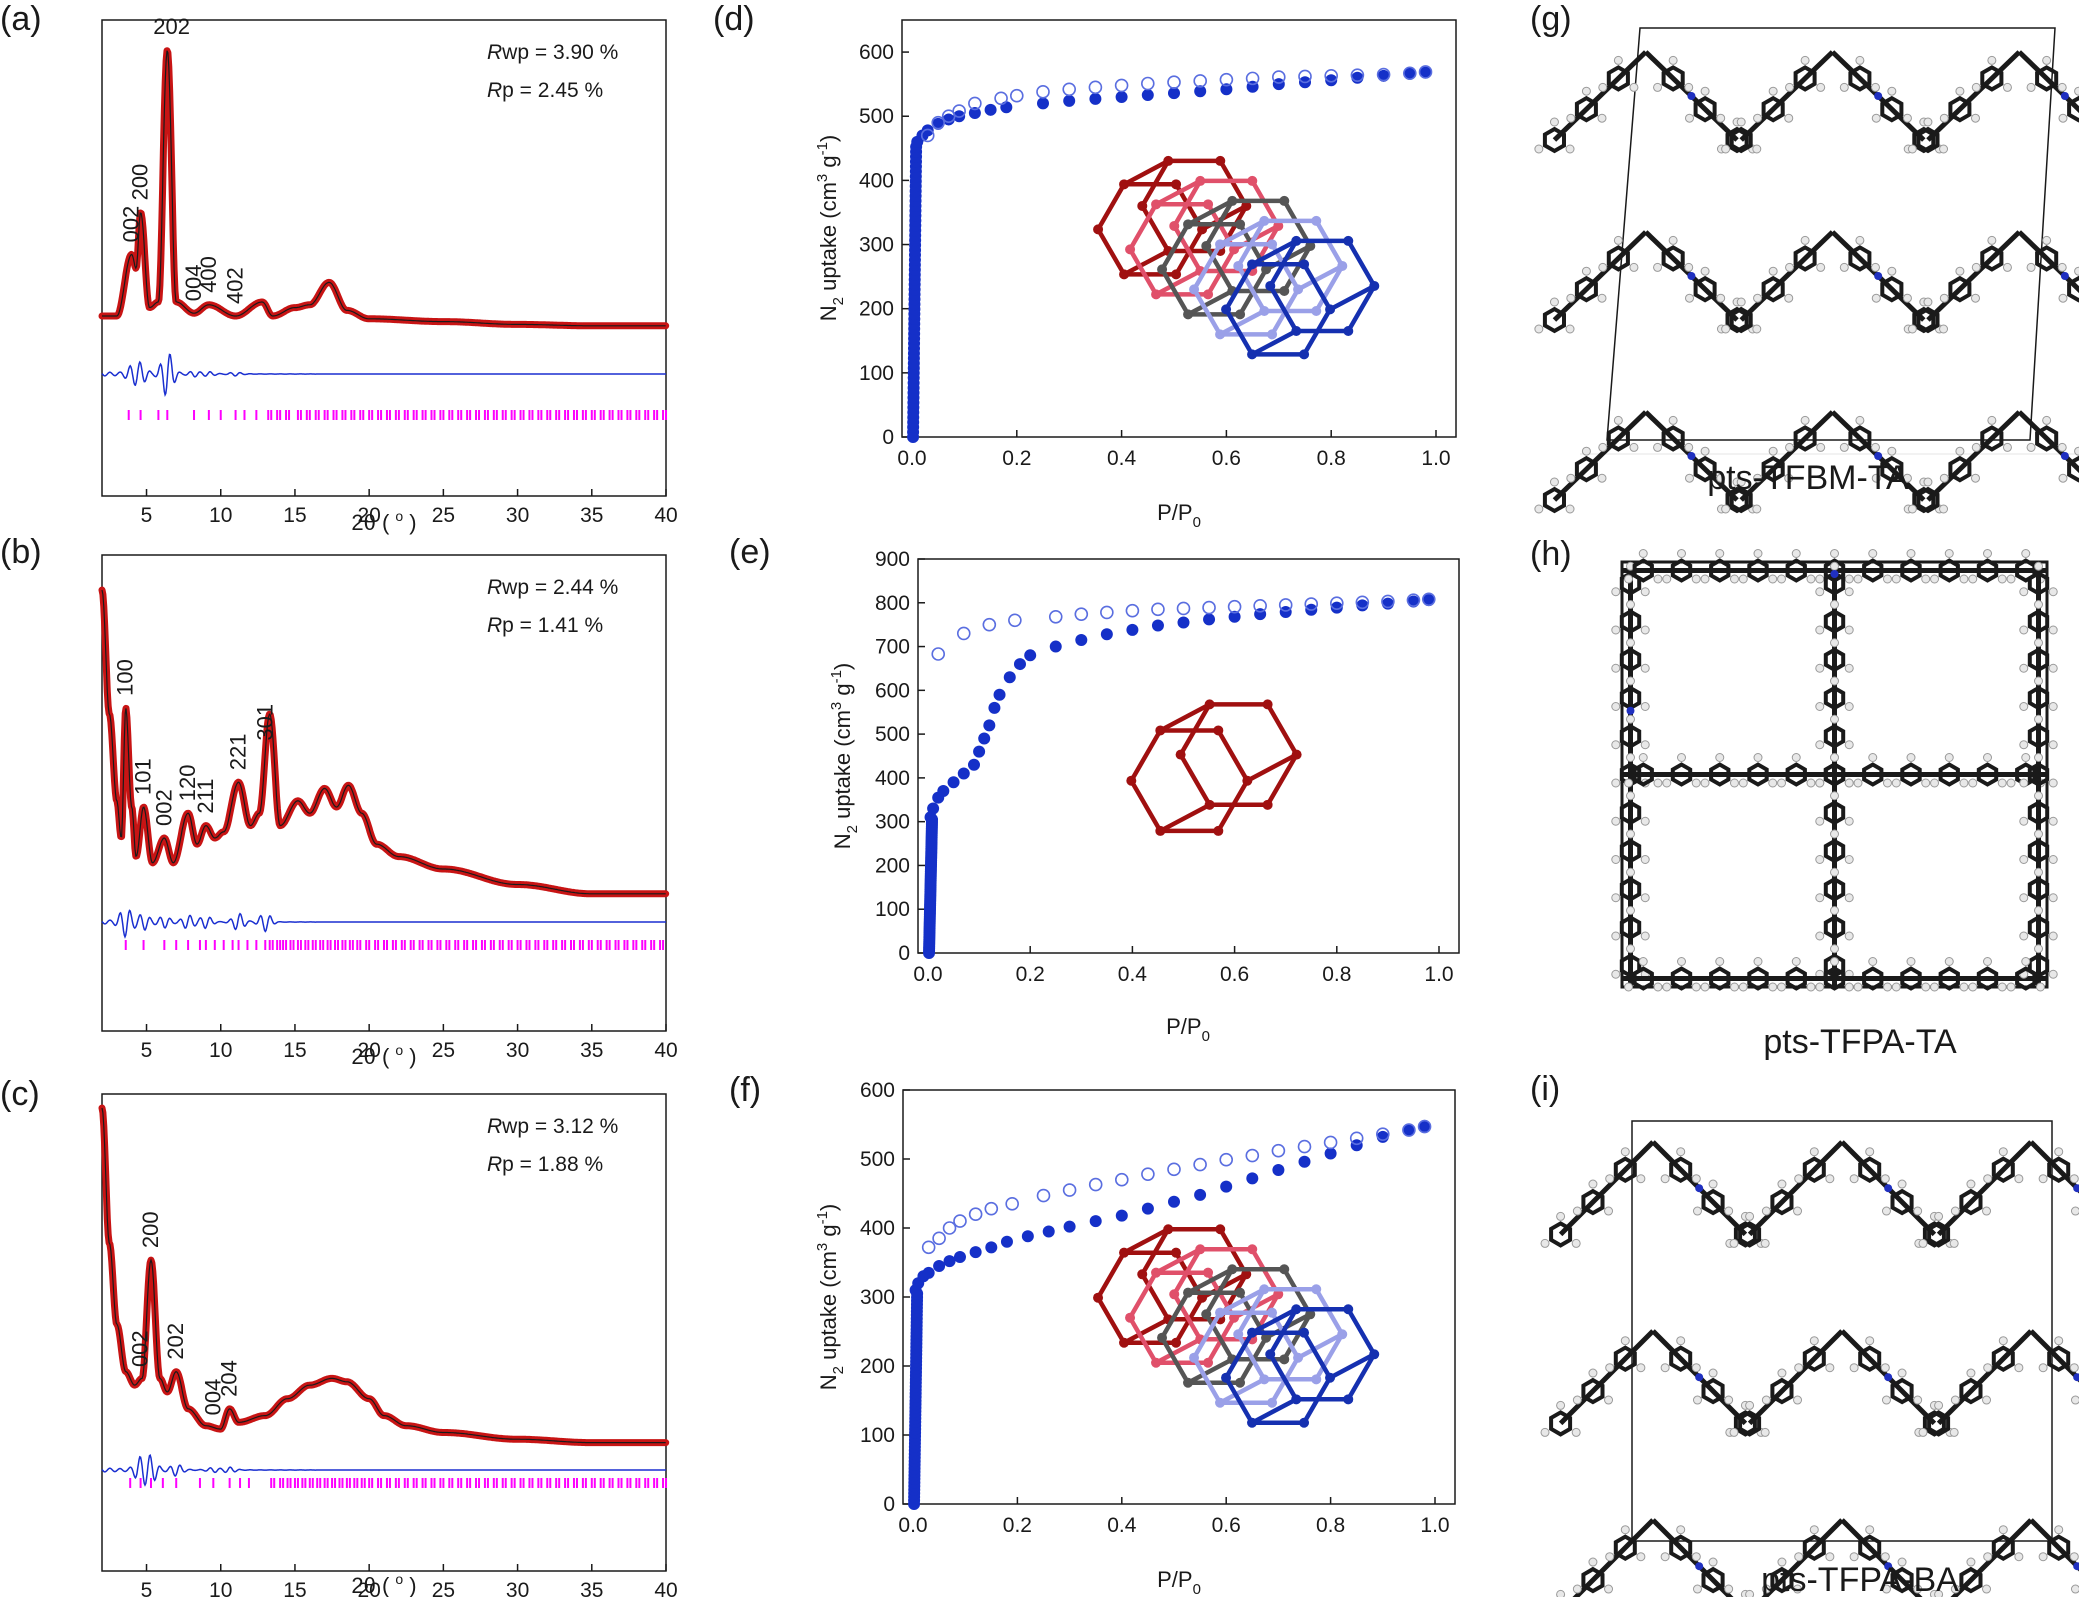 This screenshot has height=1597, width=2079. I want to click on peak-label-c: 200, so click(150, 1229).